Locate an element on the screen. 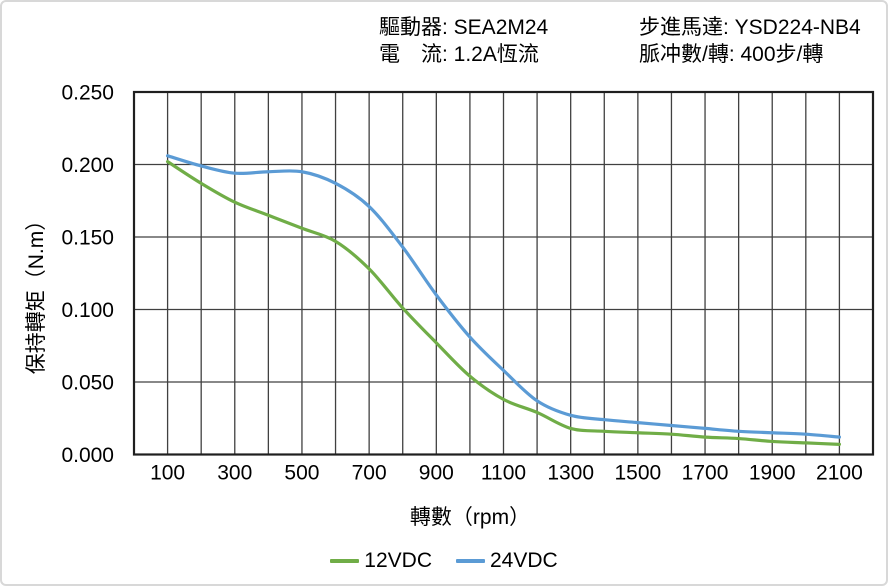 The width and height of the screenshot is (888, 586). x-tick-label: 1700 is located at coordinates (705, 473).